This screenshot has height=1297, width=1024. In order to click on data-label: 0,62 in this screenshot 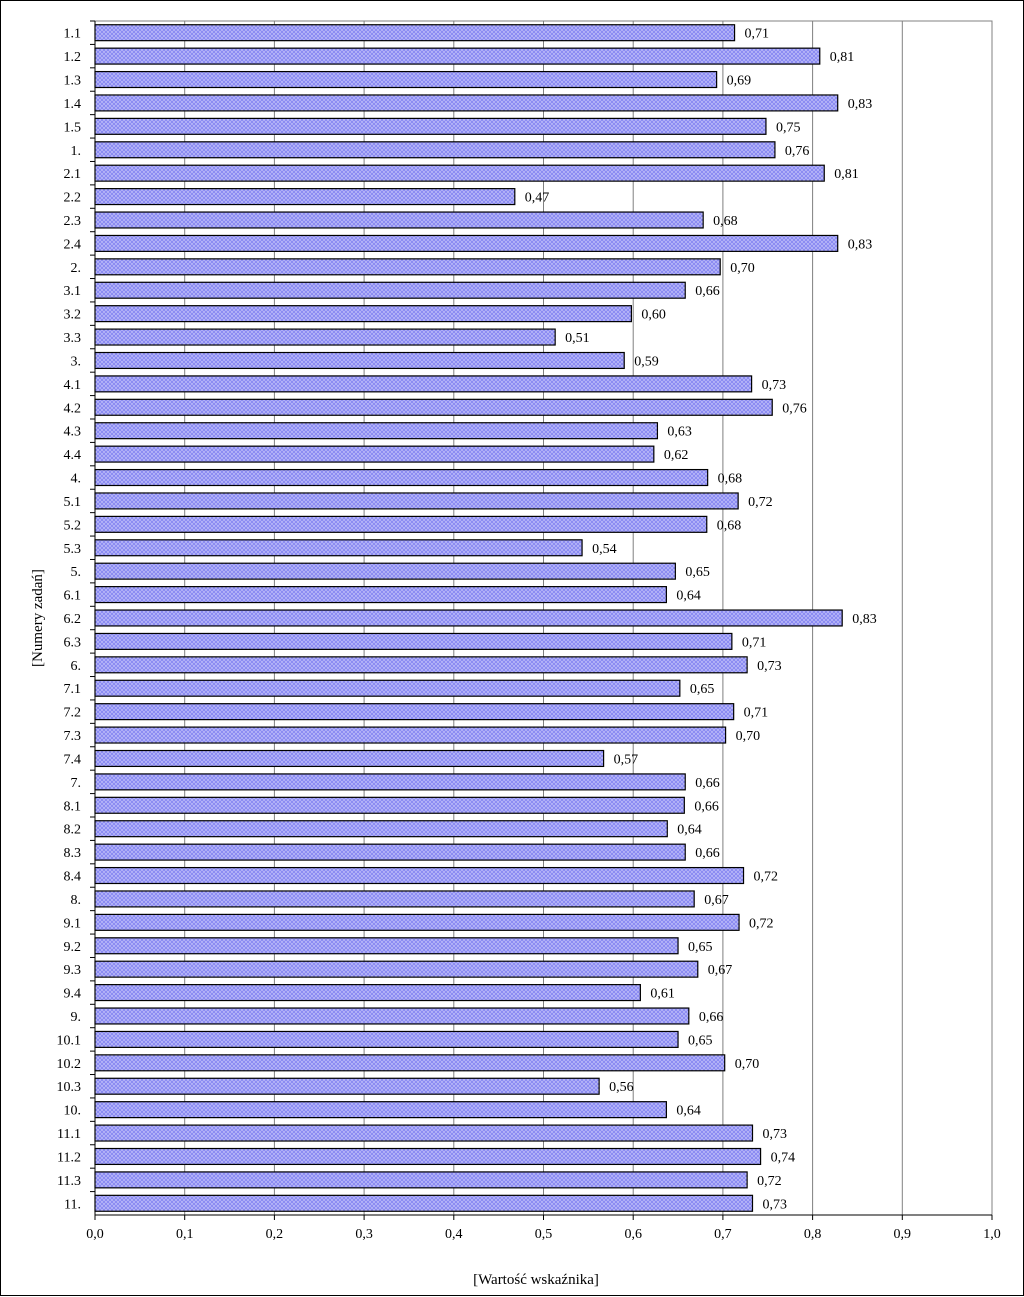, I will do `click(676, 455)`.